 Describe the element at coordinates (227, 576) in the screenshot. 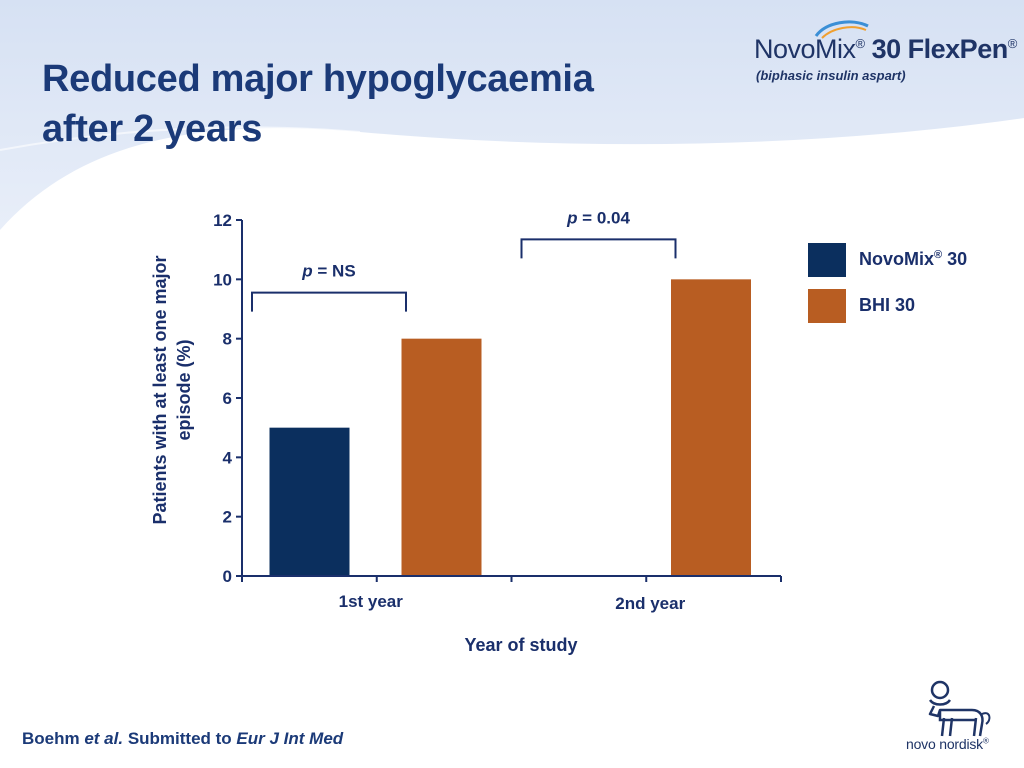

I see `y-tick-label-0: 0` at that location.